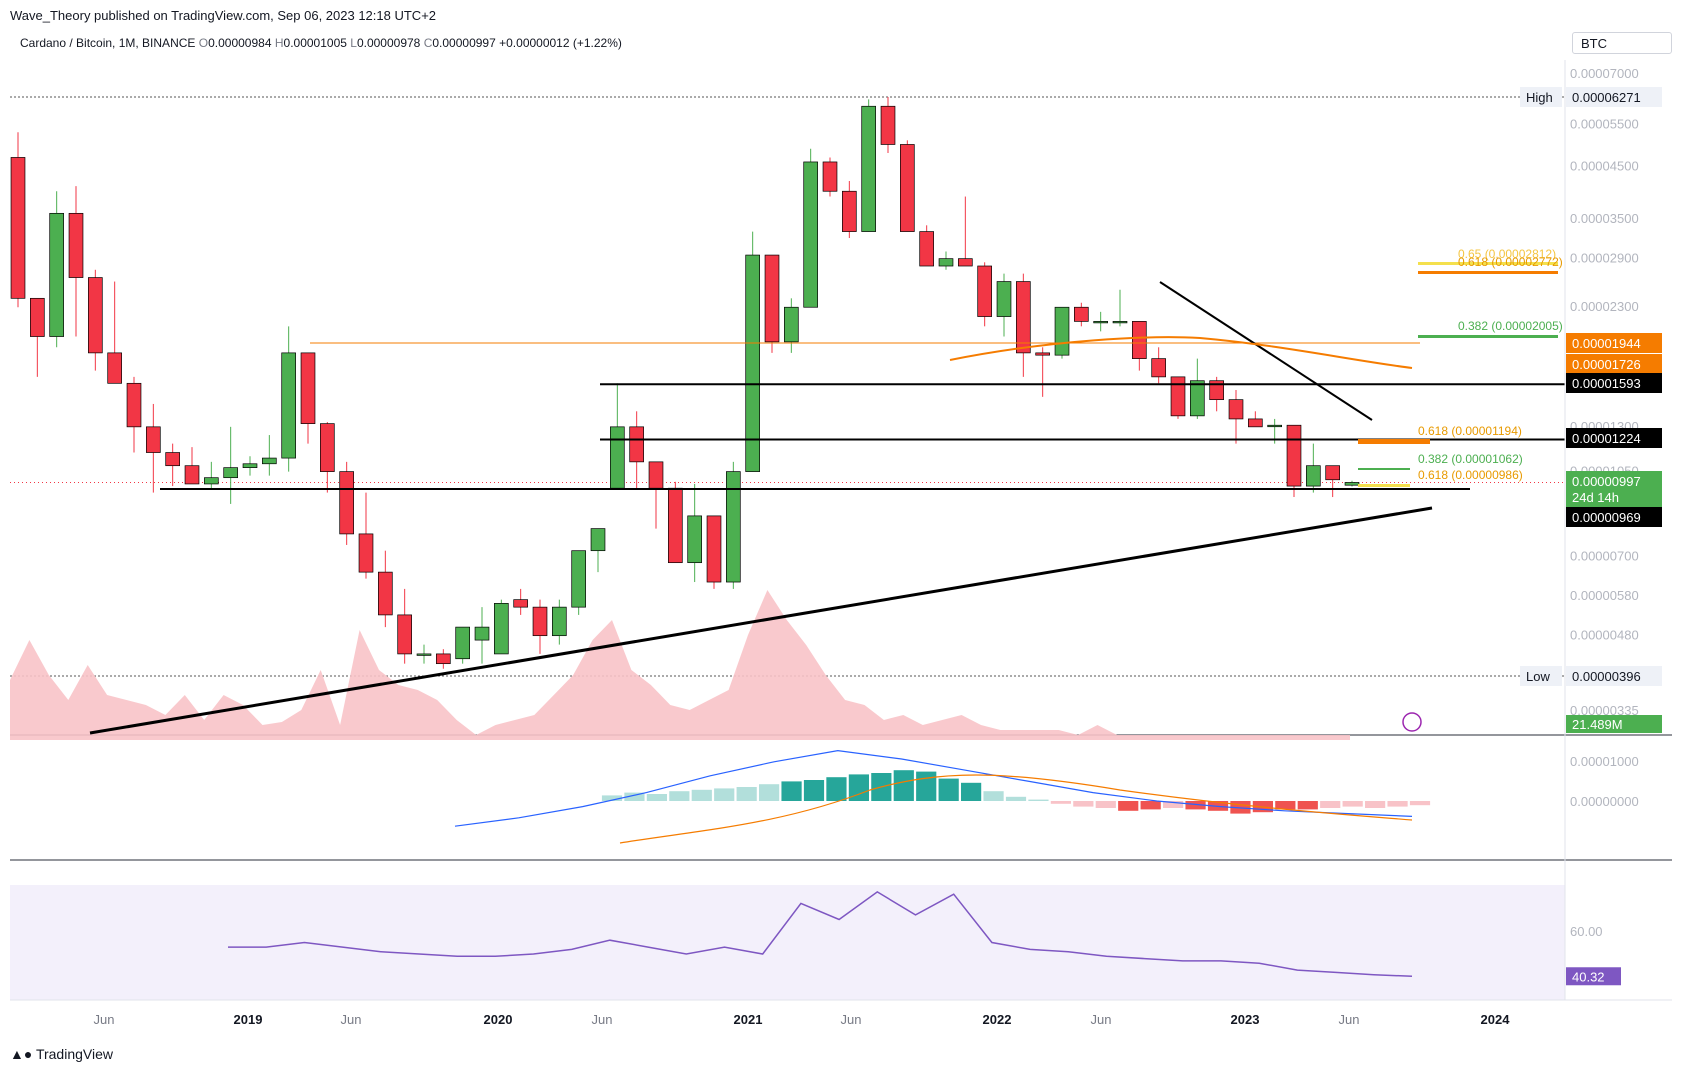 Image resolution: width=1682 pixels, height=1070 pixels. What do you see at coordinates (1384, 485) in the screenshot?
I see `fib-zone-0618c` at bounding box center [1384, 485].